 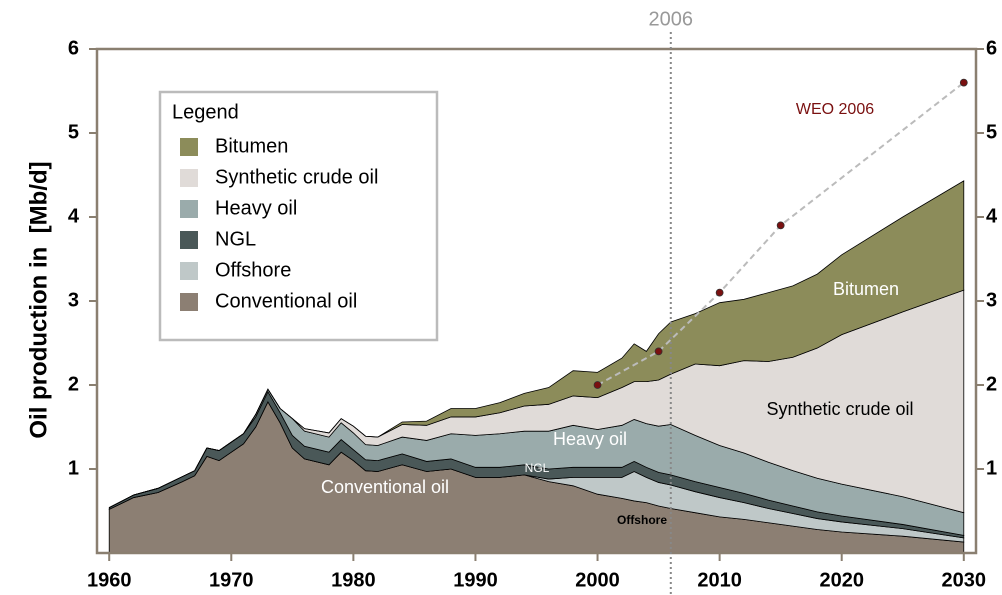 What do you see at coordinates (835, 109) in the screenshot?
I see `weo-label: WEO 2006` at bounding box center [835, 109].